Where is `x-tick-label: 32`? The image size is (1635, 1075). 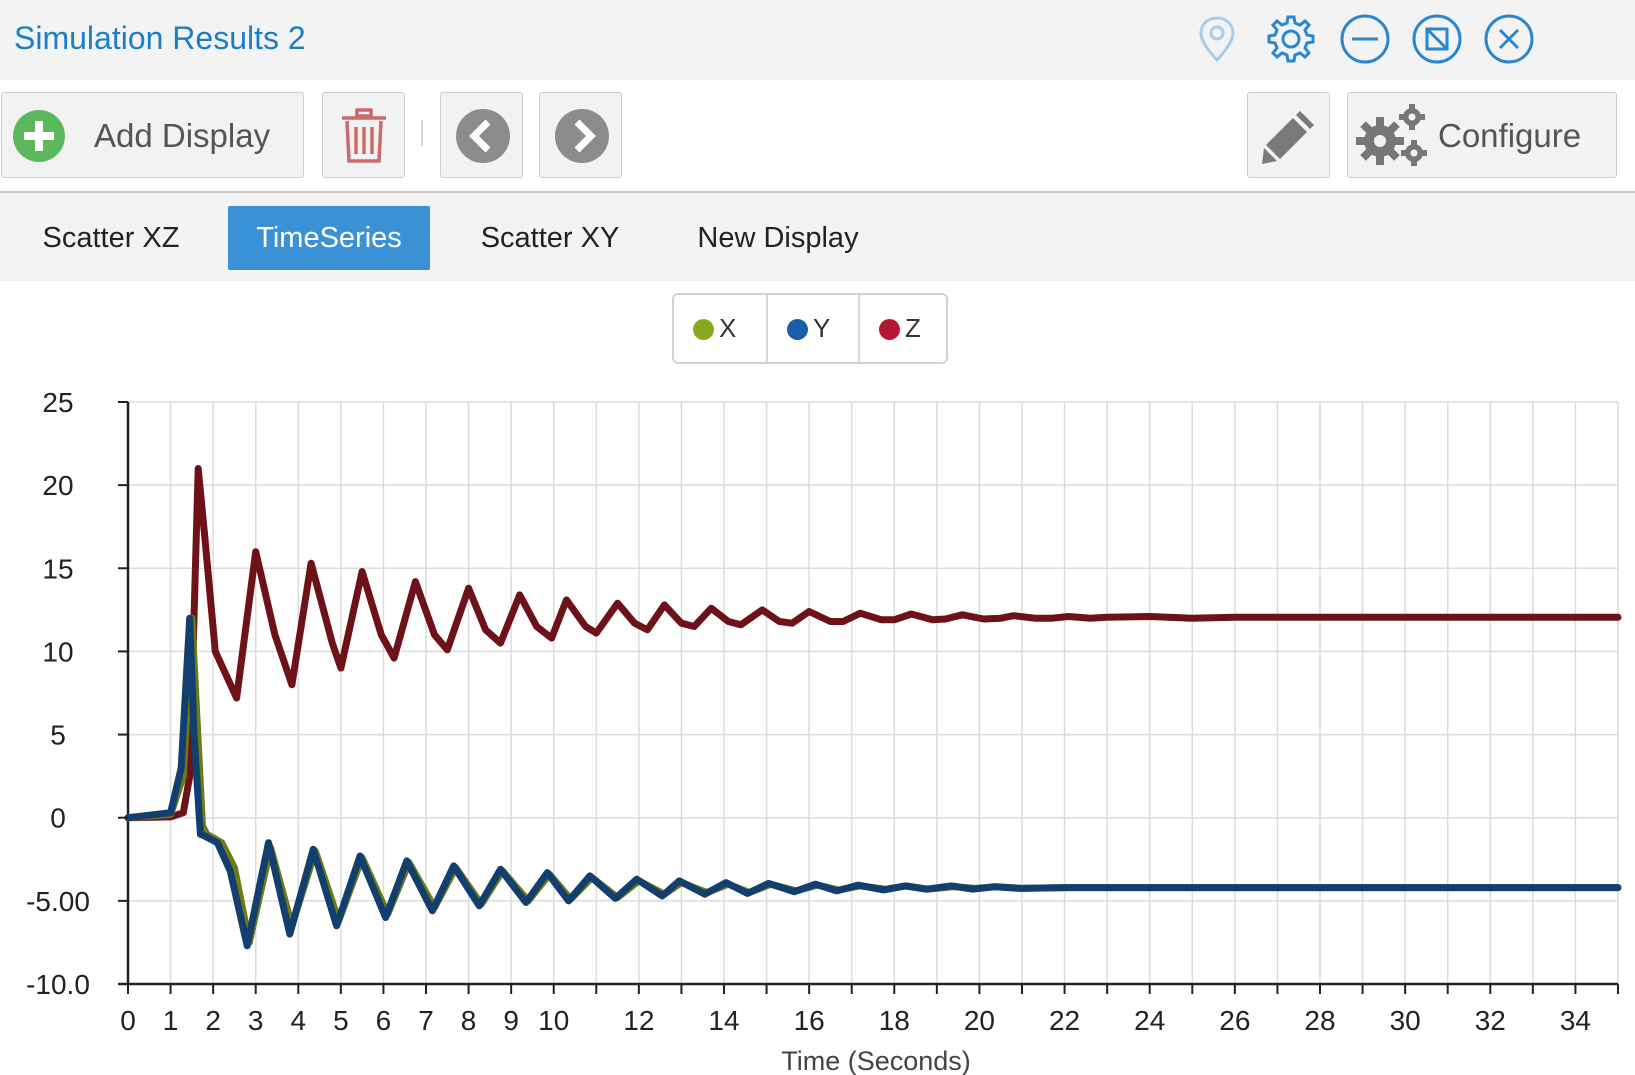 x-tick-label: 32 is located at coordinates (1490, 1020).